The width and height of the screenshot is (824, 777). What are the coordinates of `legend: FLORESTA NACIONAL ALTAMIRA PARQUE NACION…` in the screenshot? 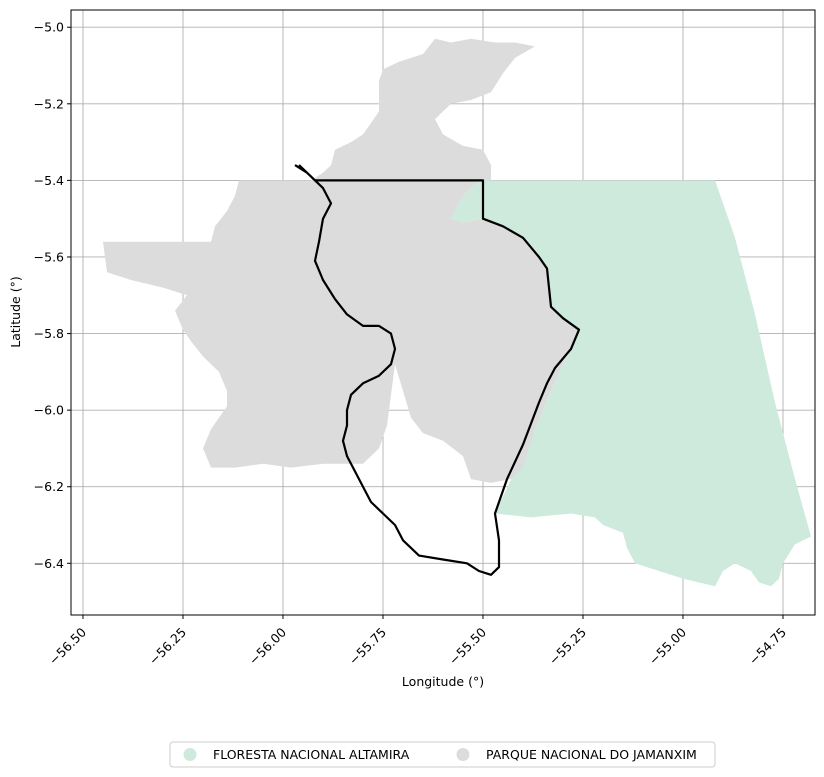 It's located at (442, 754).